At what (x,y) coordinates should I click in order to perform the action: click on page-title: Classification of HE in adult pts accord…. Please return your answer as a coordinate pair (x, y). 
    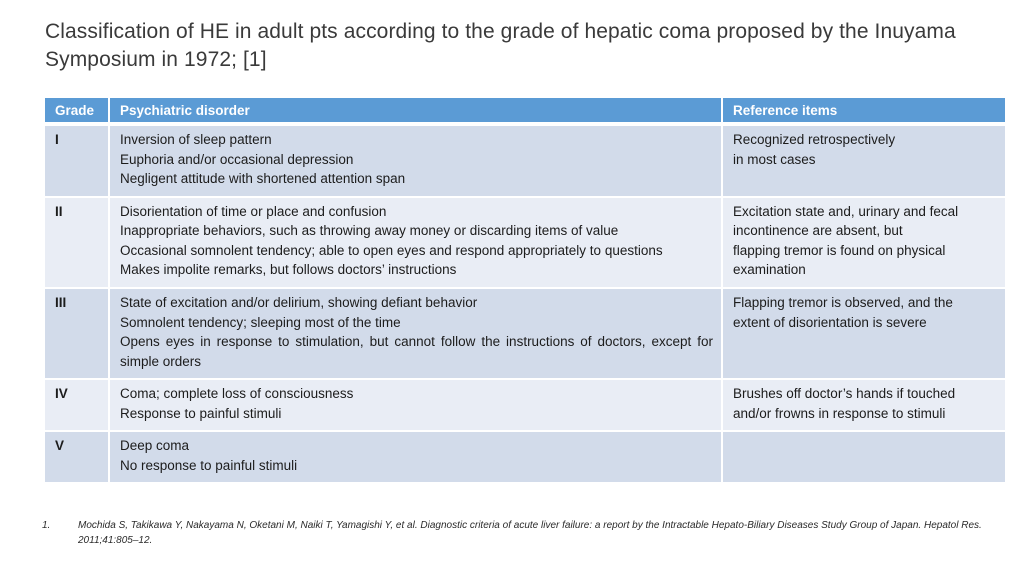
    Looking at the image, I should click on (500, 45).